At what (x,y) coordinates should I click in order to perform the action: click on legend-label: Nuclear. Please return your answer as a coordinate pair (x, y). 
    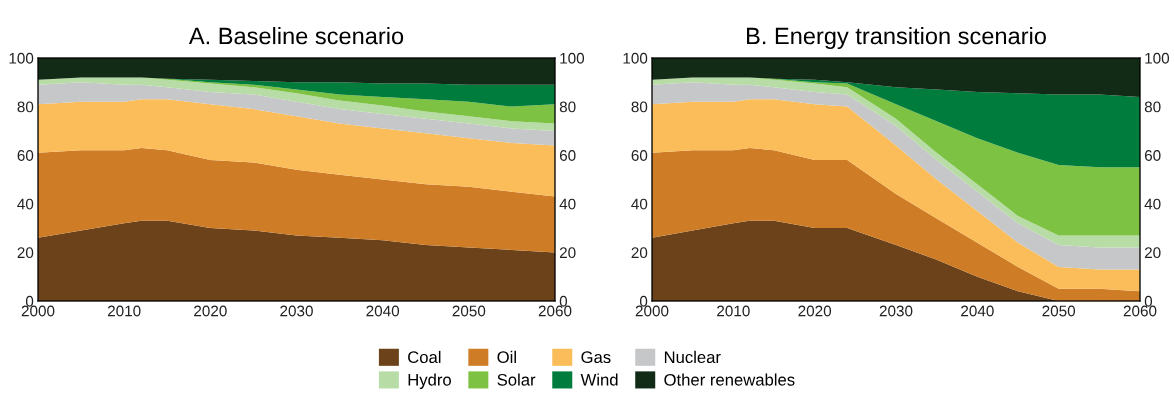
    Looking at the image, I should click on (692, 357).